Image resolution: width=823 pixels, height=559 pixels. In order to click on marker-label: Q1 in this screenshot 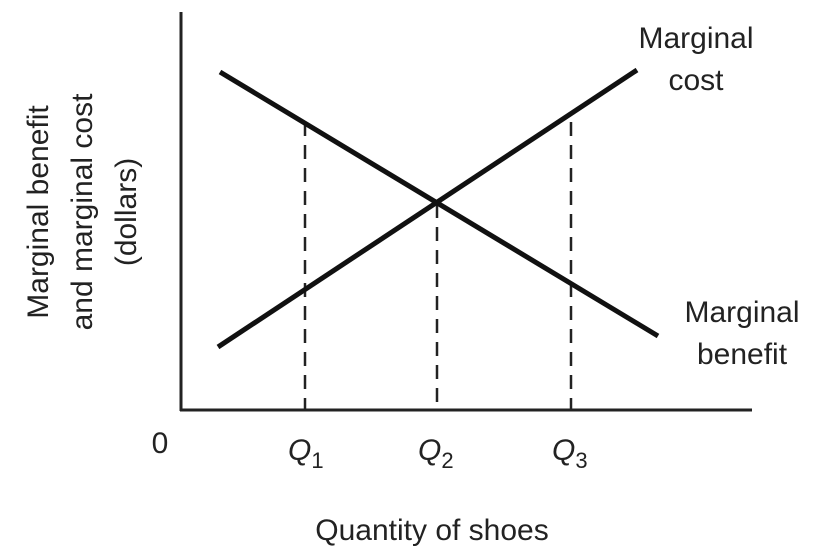, I will do `click(306, 453)`.